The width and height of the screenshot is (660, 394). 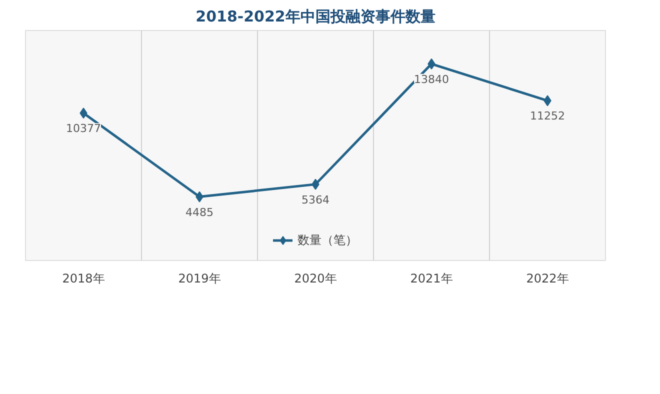 I want to click on x-tick-label: 2022年, so click(x=547, y=279).